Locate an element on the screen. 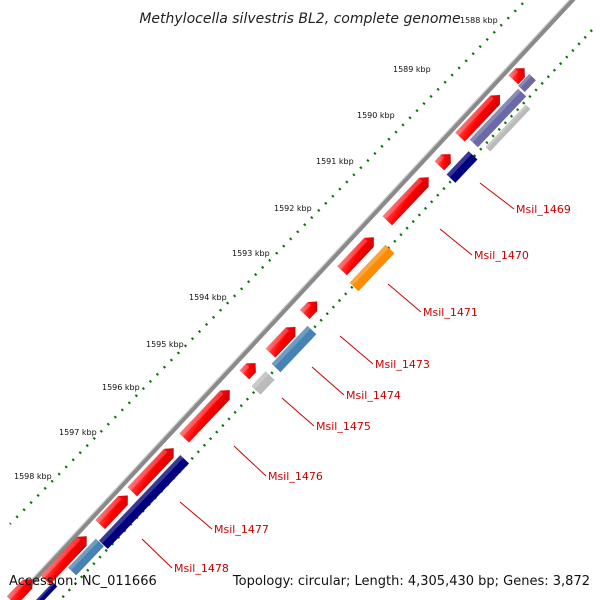  tick-label: 1588 kbp is located at coordinates (479, 20).